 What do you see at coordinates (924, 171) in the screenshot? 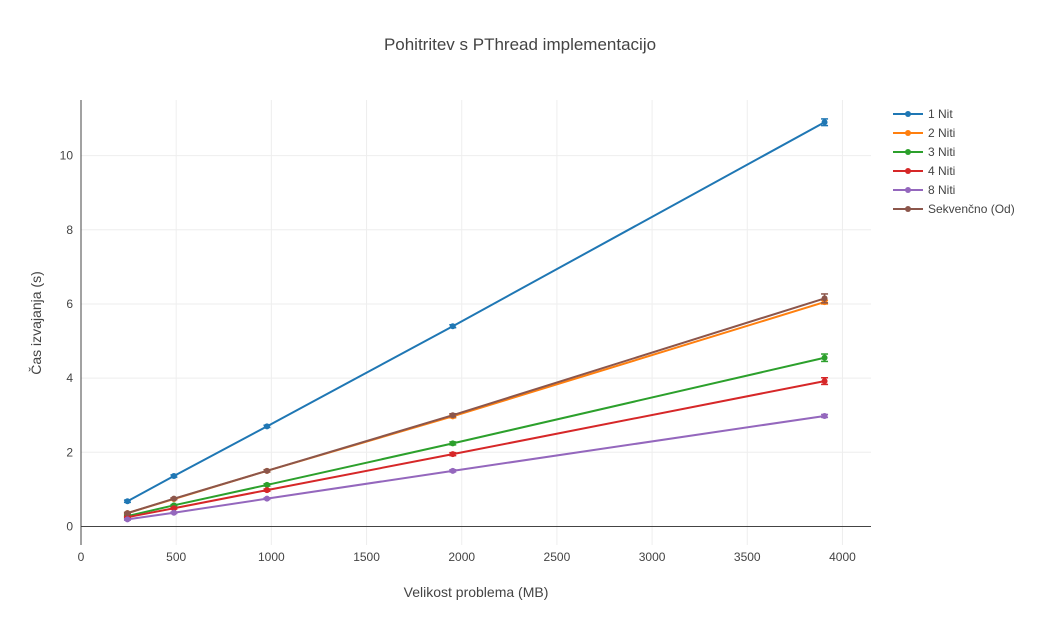
I see `legend-item: 4 Niti` at bounding box center [924, 171].